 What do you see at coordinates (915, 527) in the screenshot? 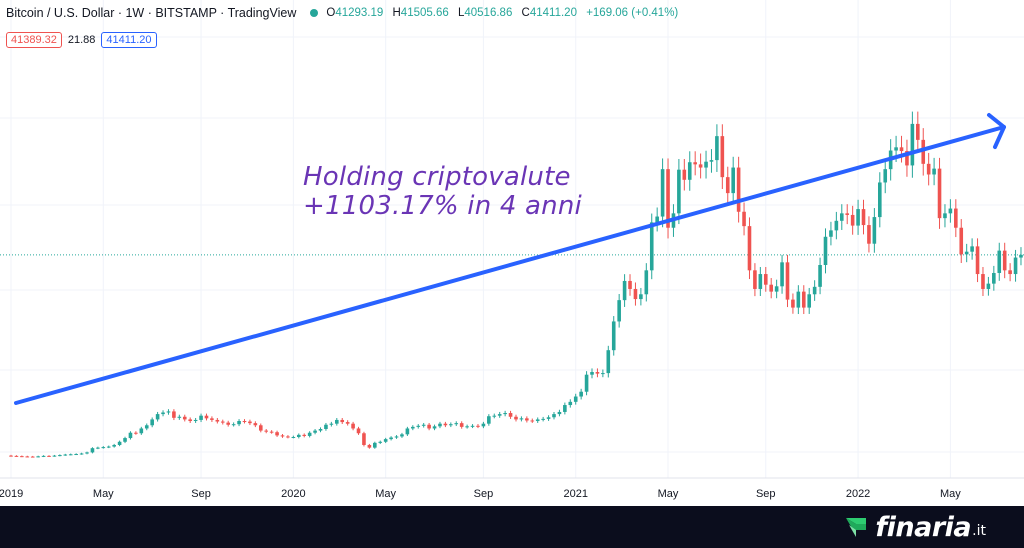
I see `finaria-logo: finaria .it` at bounding box center [915, 527].